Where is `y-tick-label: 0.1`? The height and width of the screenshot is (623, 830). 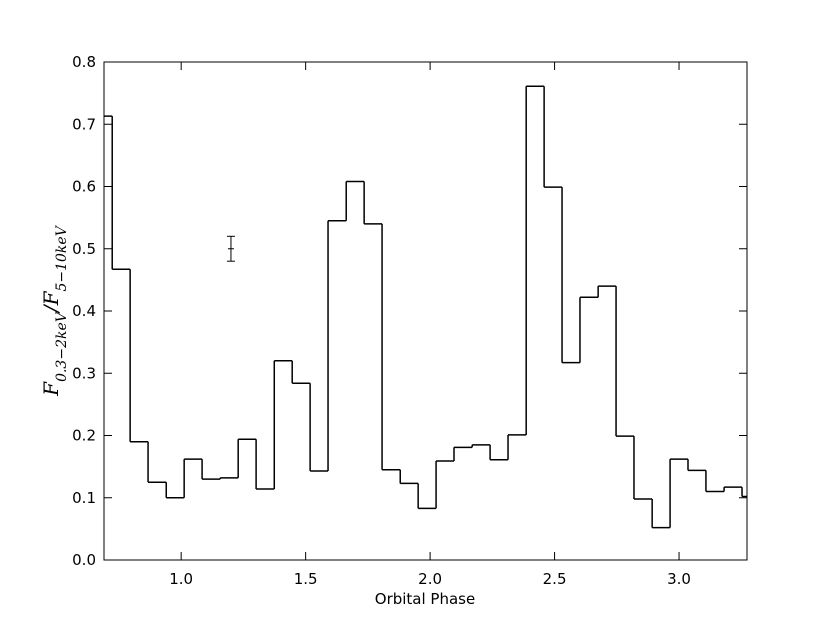
y-tick-label: 0.1 is located at coordinates (84, 498).